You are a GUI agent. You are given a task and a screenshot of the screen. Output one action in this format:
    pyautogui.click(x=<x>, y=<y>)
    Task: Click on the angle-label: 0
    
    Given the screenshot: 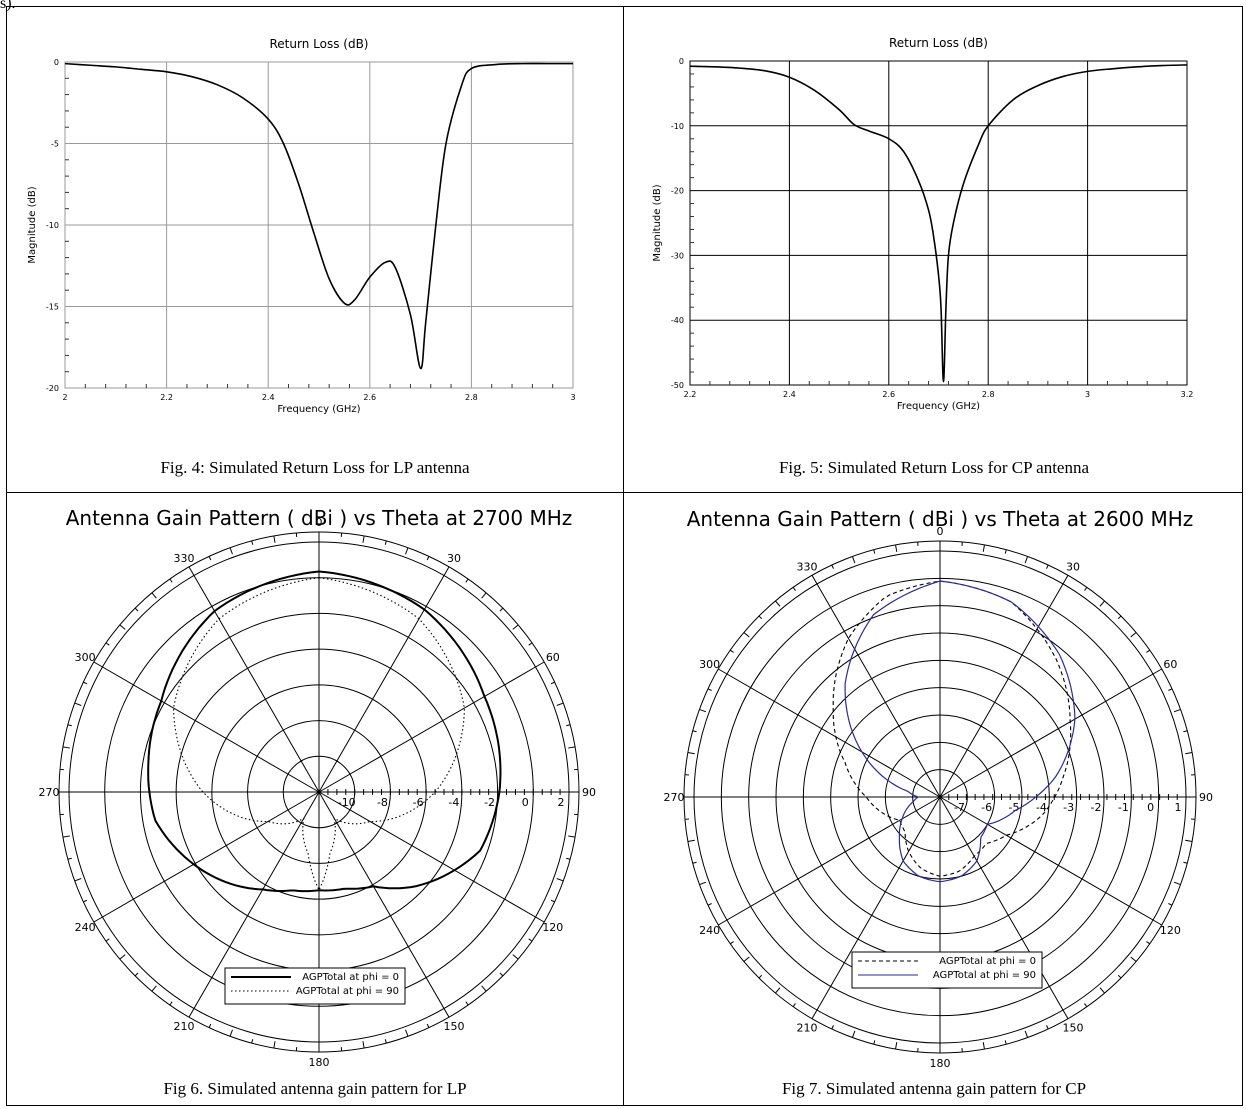 What is the action you would take?
    pyautogui.click(x=319, y=522)
    